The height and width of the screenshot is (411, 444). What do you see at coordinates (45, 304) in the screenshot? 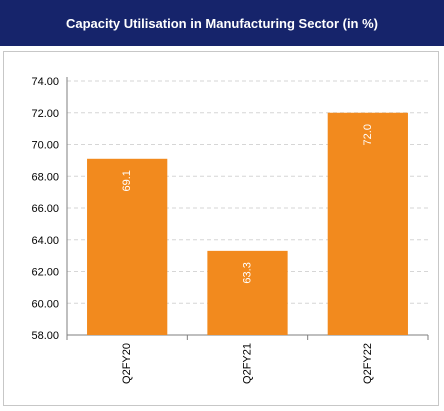
I see `y-tick-label: 60.00` at bounding box center [45, 304].